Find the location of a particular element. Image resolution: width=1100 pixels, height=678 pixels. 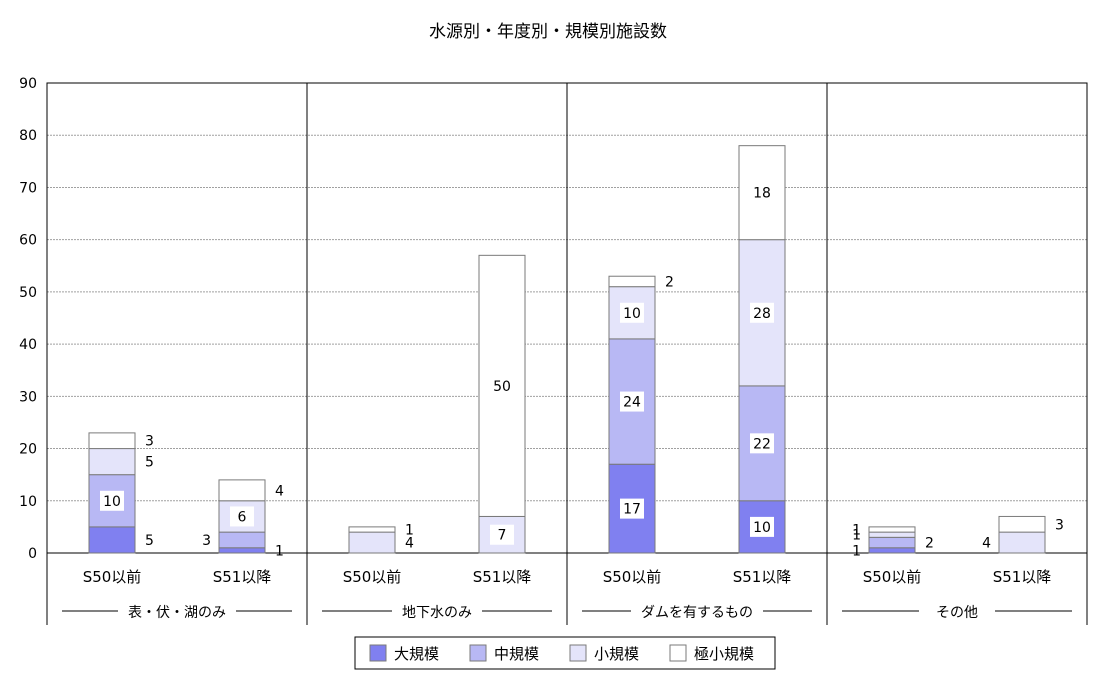

data-label: 7 is located at coordinates (502, 536).